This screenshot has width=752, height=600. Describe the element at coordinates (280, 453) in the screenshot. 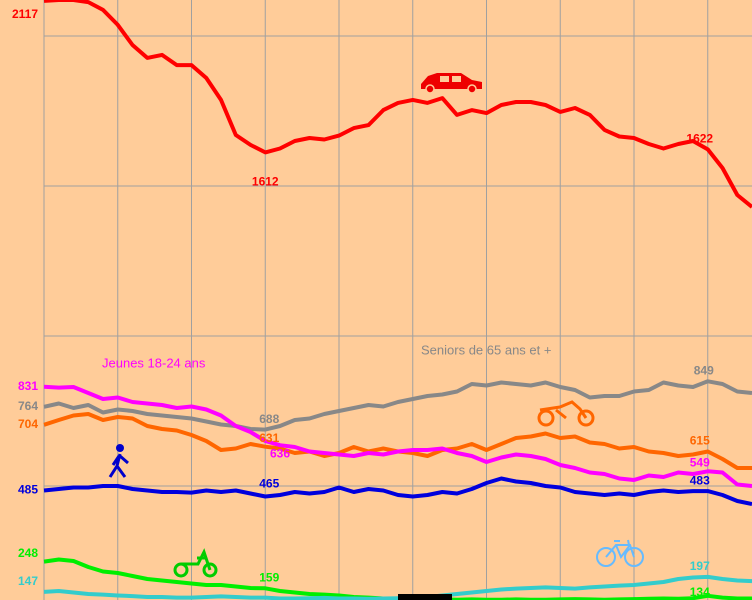

I see `data-label: 636` at that location.